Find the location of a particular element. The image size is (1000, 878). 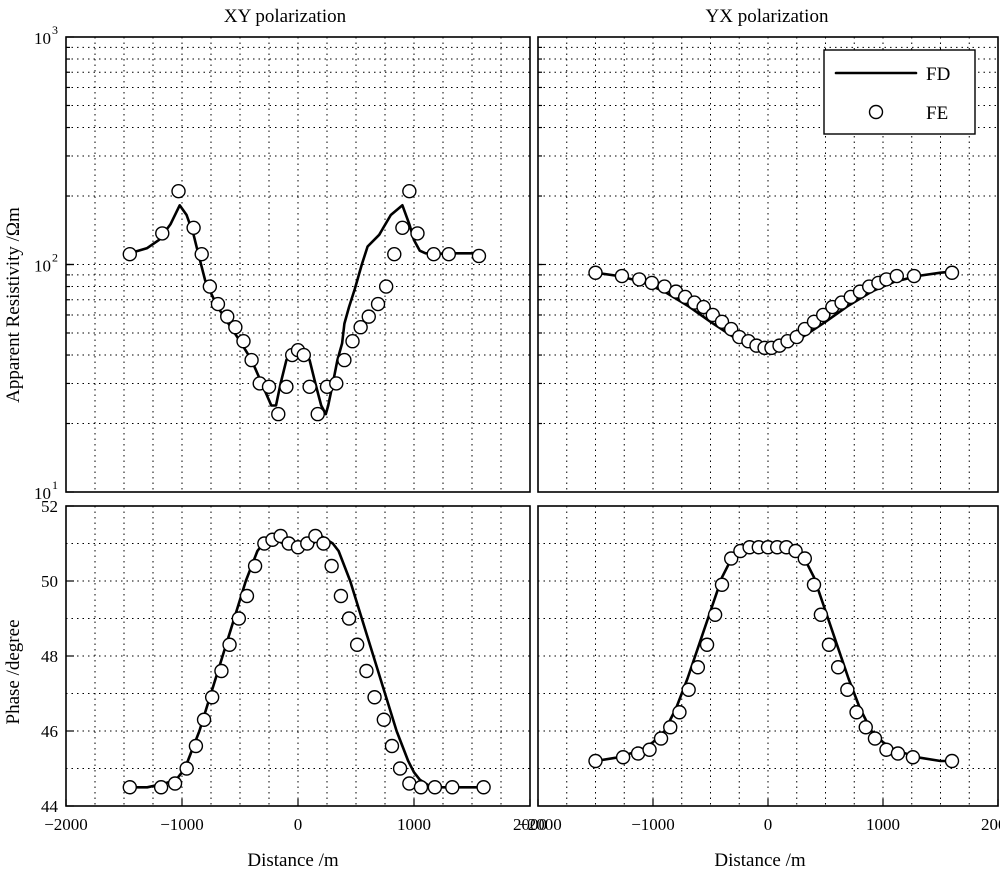

y-tick-exponent: 3 is located at coordinates (55, 30).